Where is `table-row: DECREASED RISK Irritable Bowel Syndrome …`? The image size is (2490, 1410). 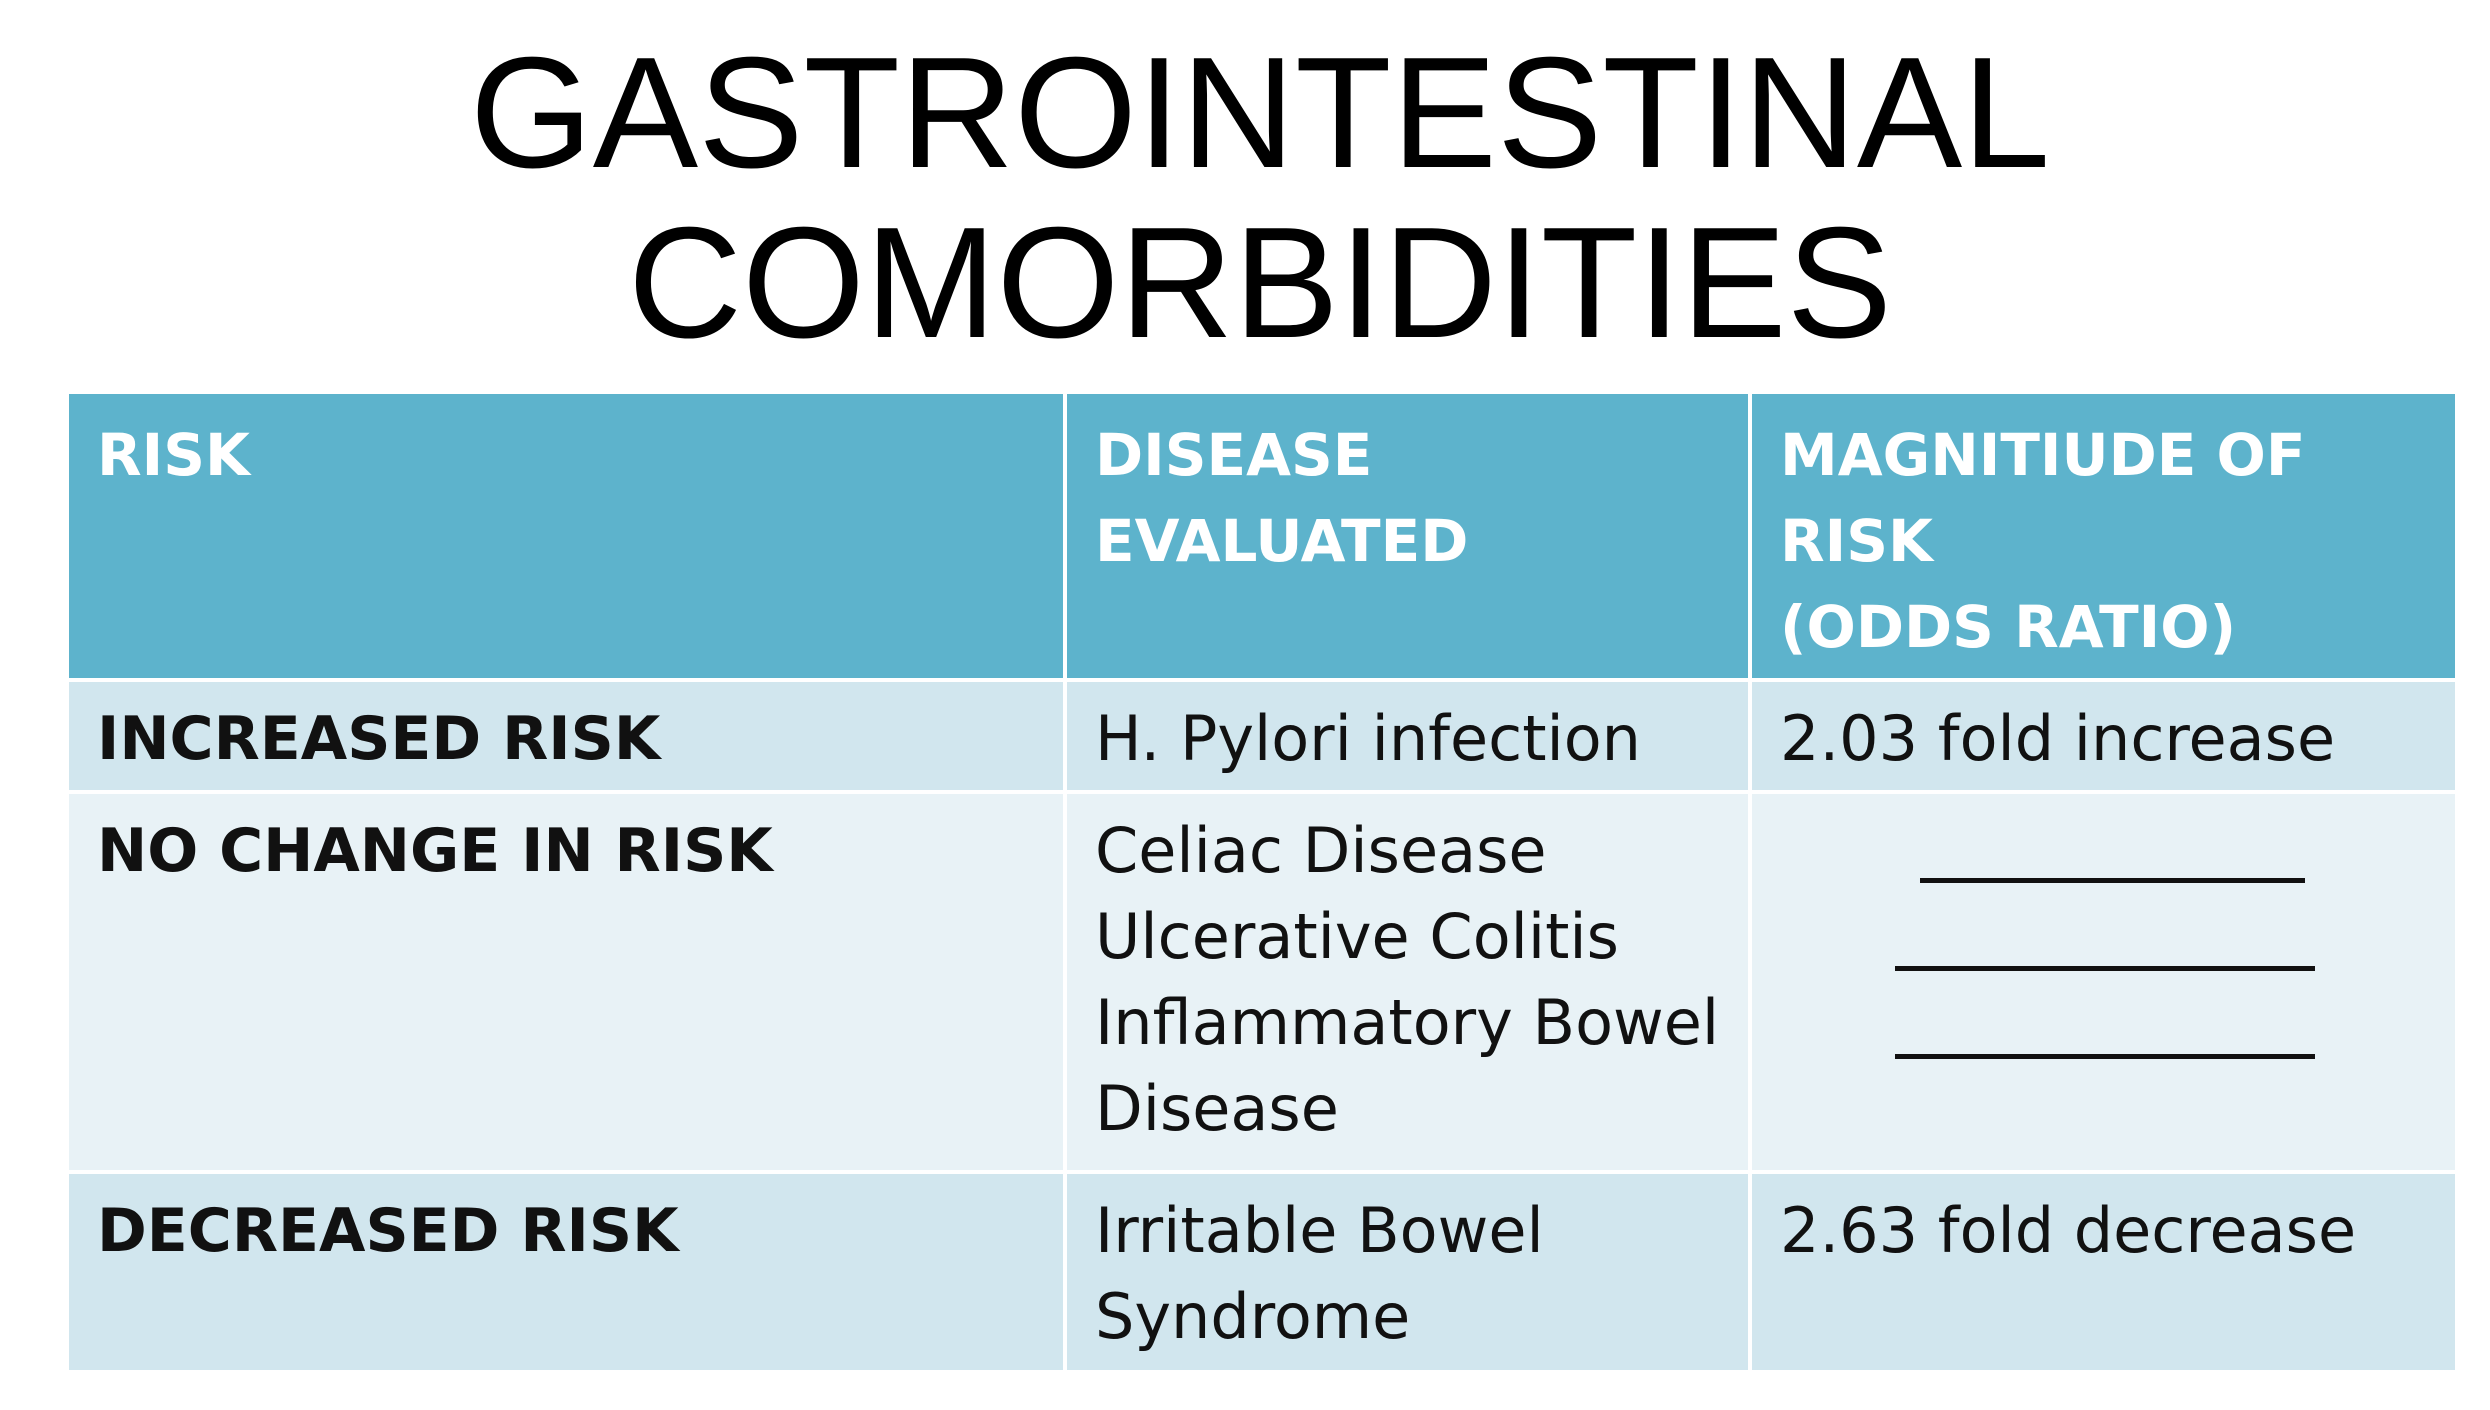
table-row: DECREASED RISK Irritable Bowel Syndrome … is located at coordinates (1262, 1272).